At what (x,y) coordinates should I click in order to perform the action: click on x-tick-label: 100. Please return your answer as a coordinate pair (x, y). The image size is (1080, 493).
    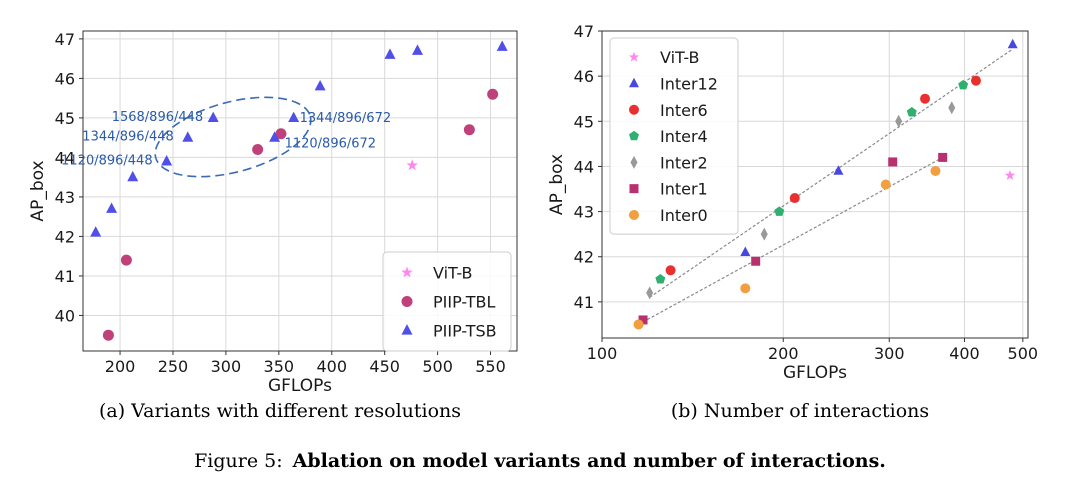
    Looking at the image, I should click on (602, 353).